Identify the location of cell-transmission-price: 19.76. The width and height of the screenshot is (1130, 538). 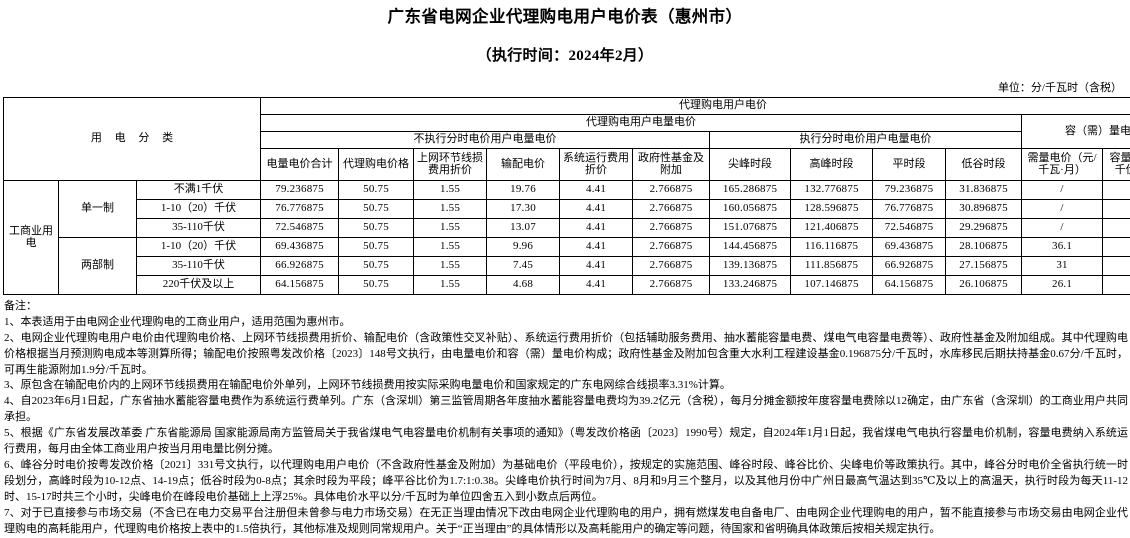
(523, 189).